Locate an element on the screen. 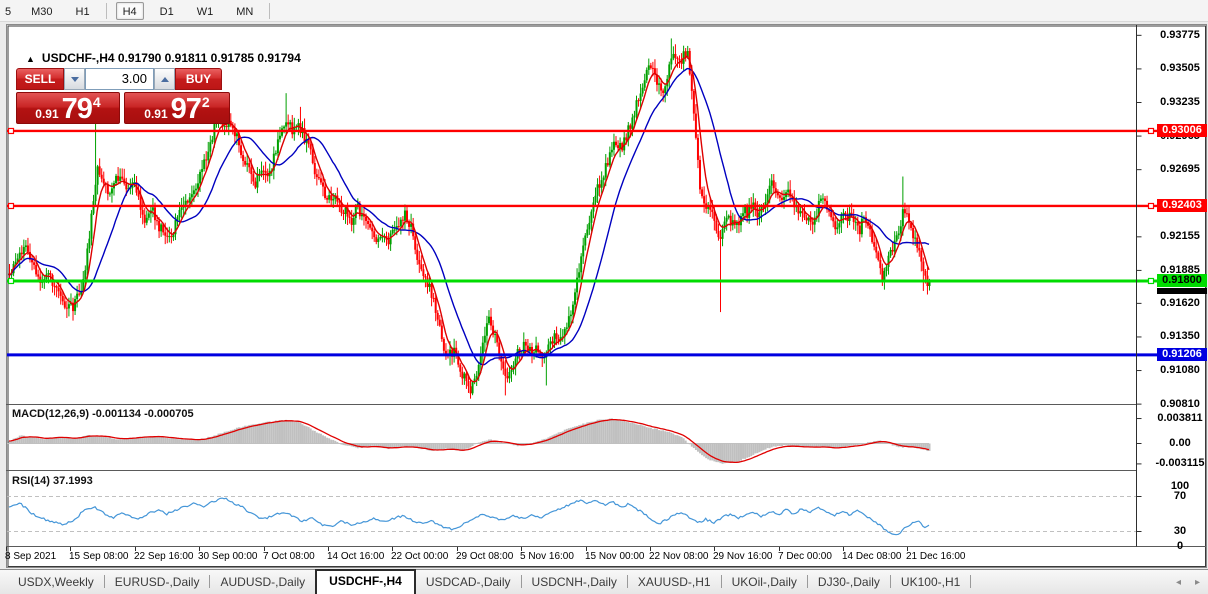 The image size is (1208, 594). date-axis-label: 5 Nov 16:00 is located at coordinates (547, 556).